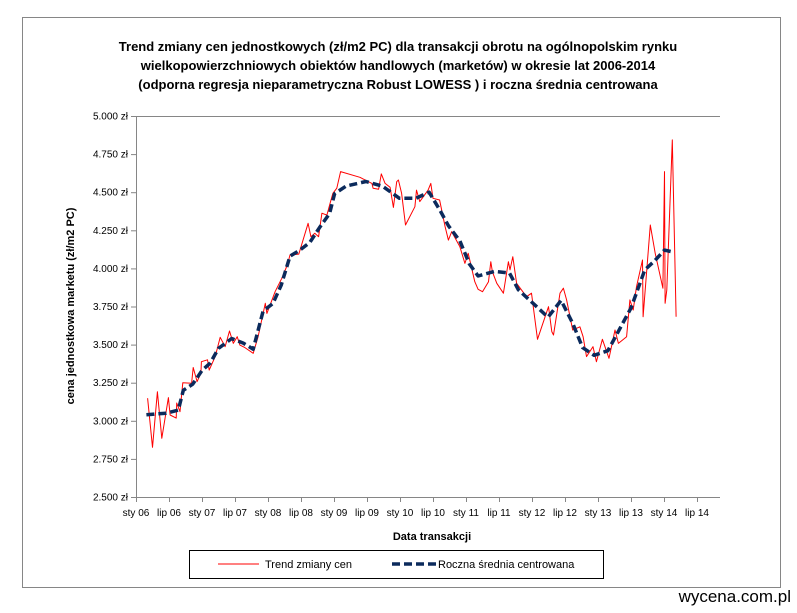 Image resolution: width=797 pixels, height=613 pixels. What do you see at coordinates (136, 513) in the screenshot?
I see `x-tick-label: sty 06` at bounding box center [136, 513].